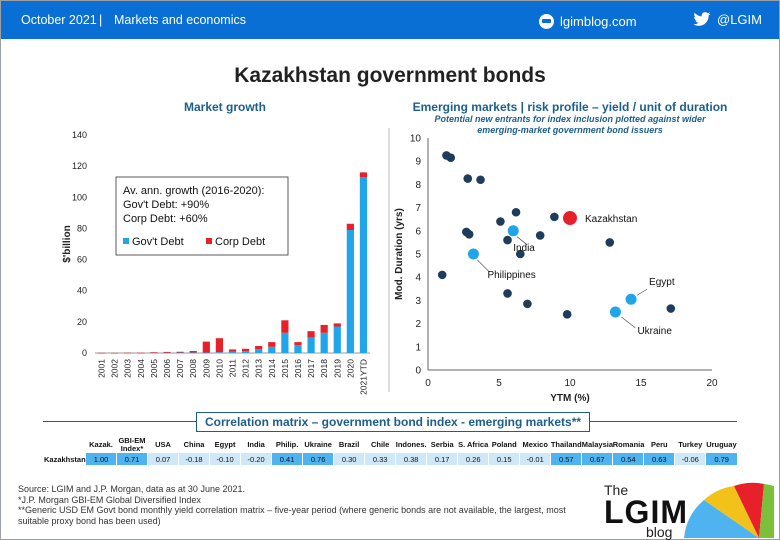  Describe the element at coordinates (363, 377) in the screenshot. I see `bar-x-tick-label: 2021YTD` at that location.